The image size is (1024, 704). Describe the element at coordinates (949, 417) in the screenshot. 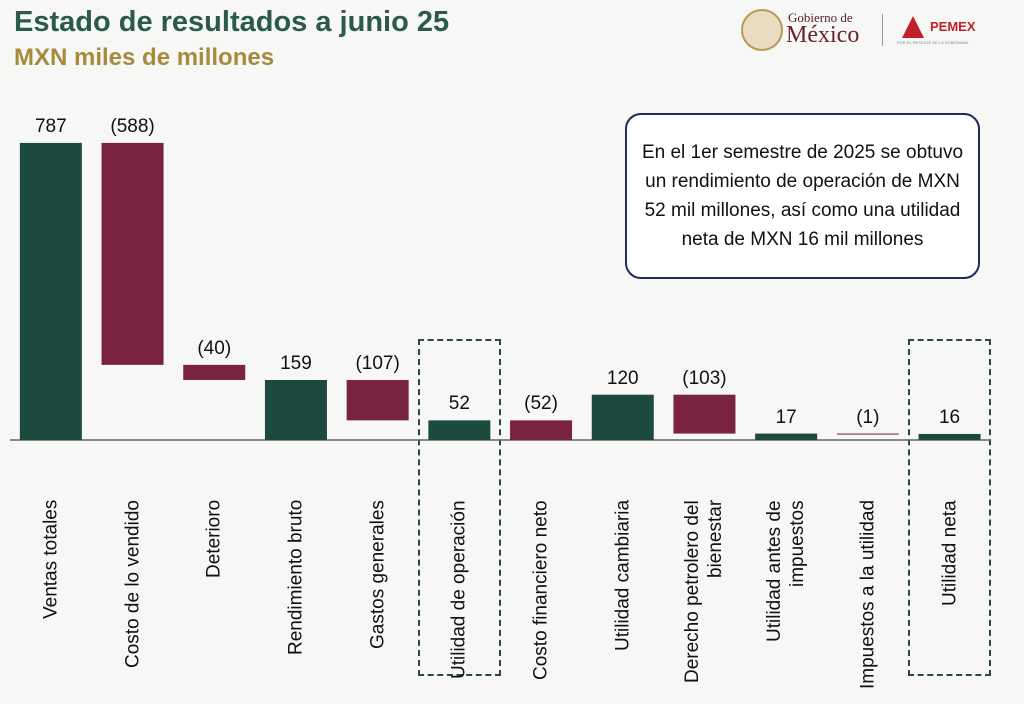

I see `value-label: 16` at that location.